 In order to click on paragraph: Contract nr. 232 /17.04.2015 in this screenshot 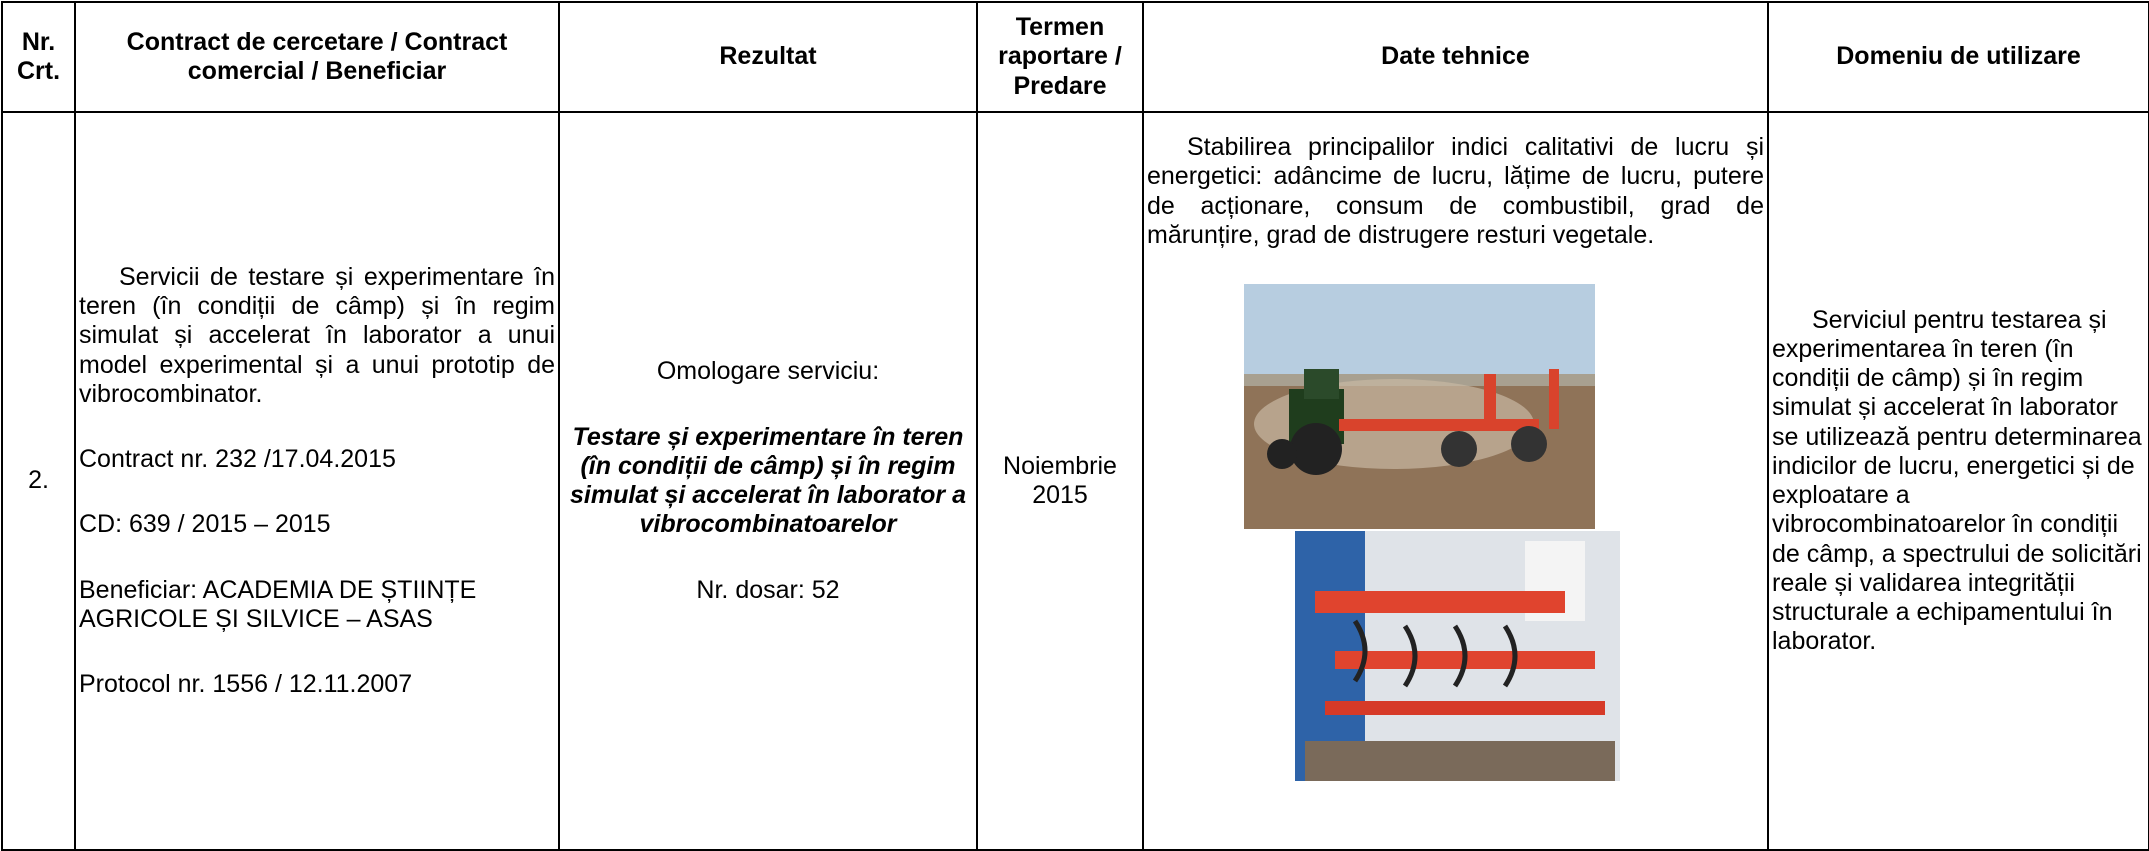, I will do `click(237, 459)`.